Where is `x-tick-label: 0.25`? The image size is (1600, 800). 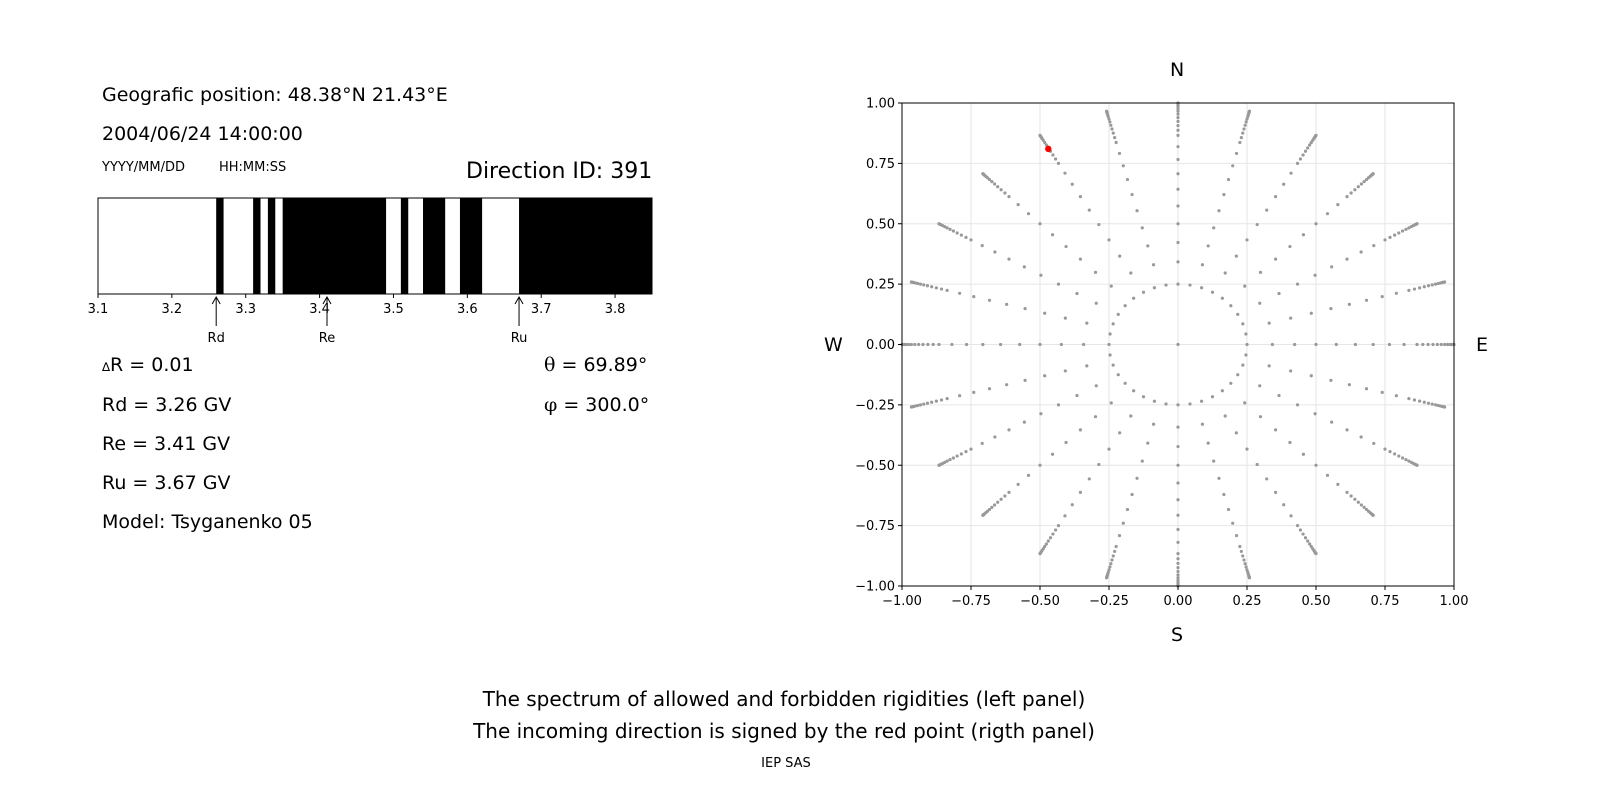
x-tick-label: 0.25 is located at coordinates (1247, 601).